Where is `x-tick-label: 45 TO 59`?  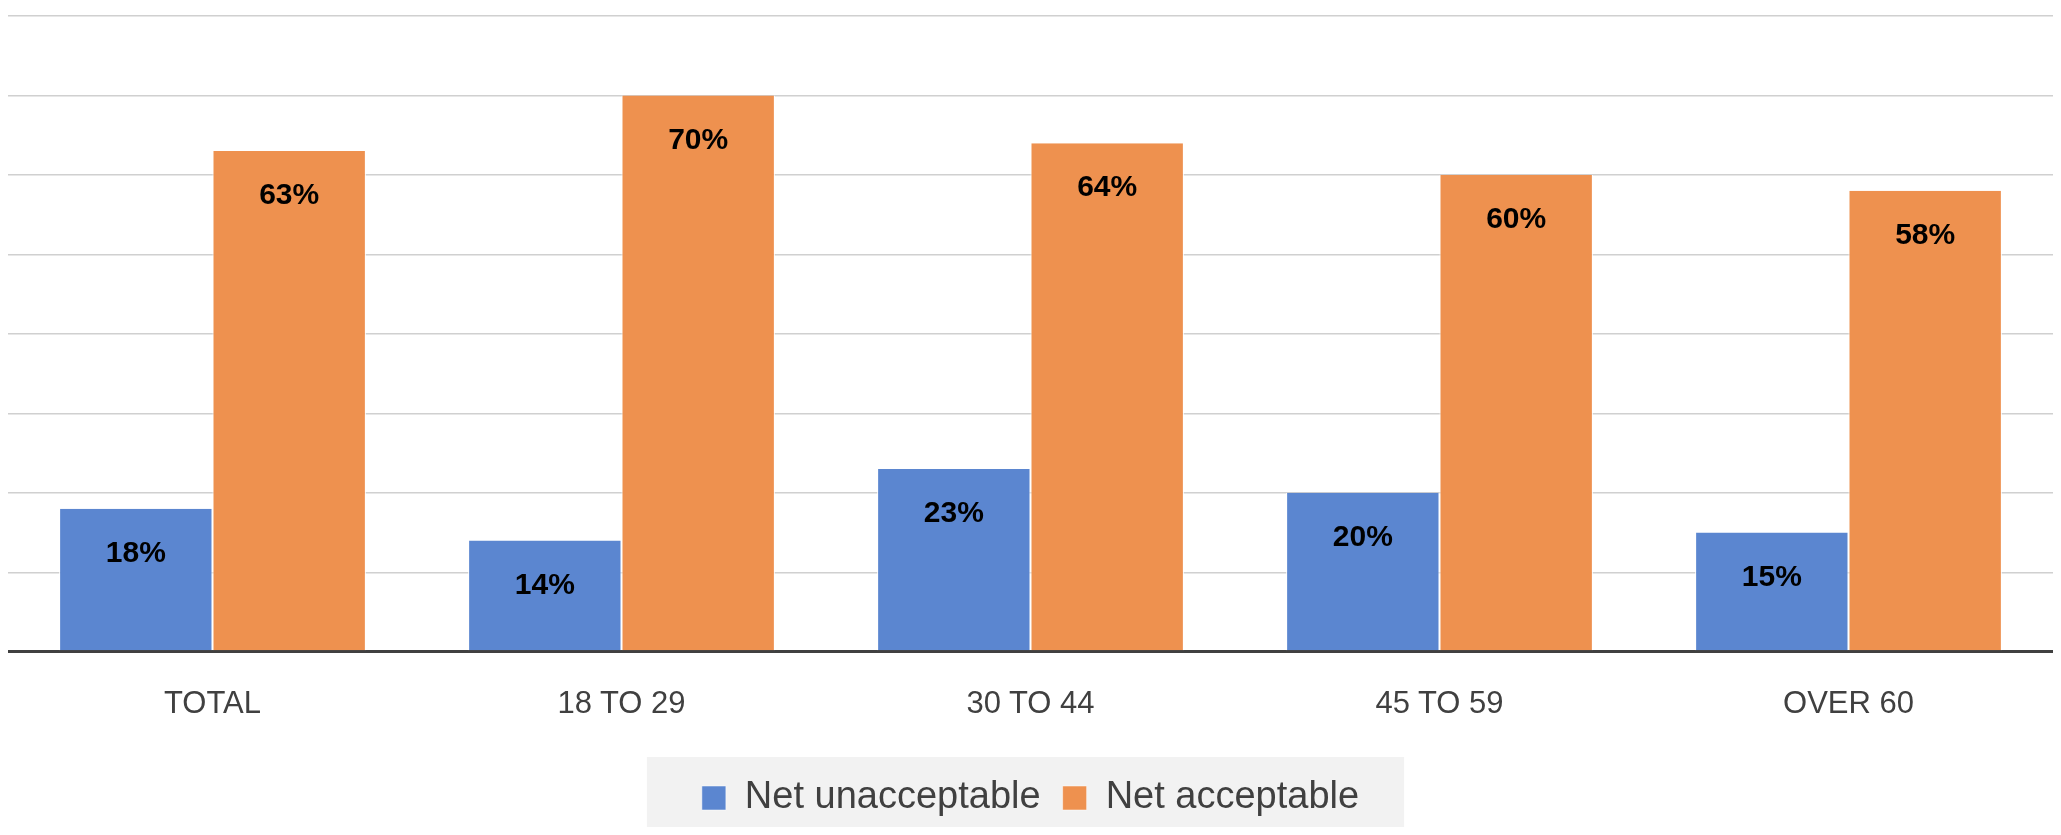
x-tick-label: 45 TO 59 is located at coordinates (1439, 702).